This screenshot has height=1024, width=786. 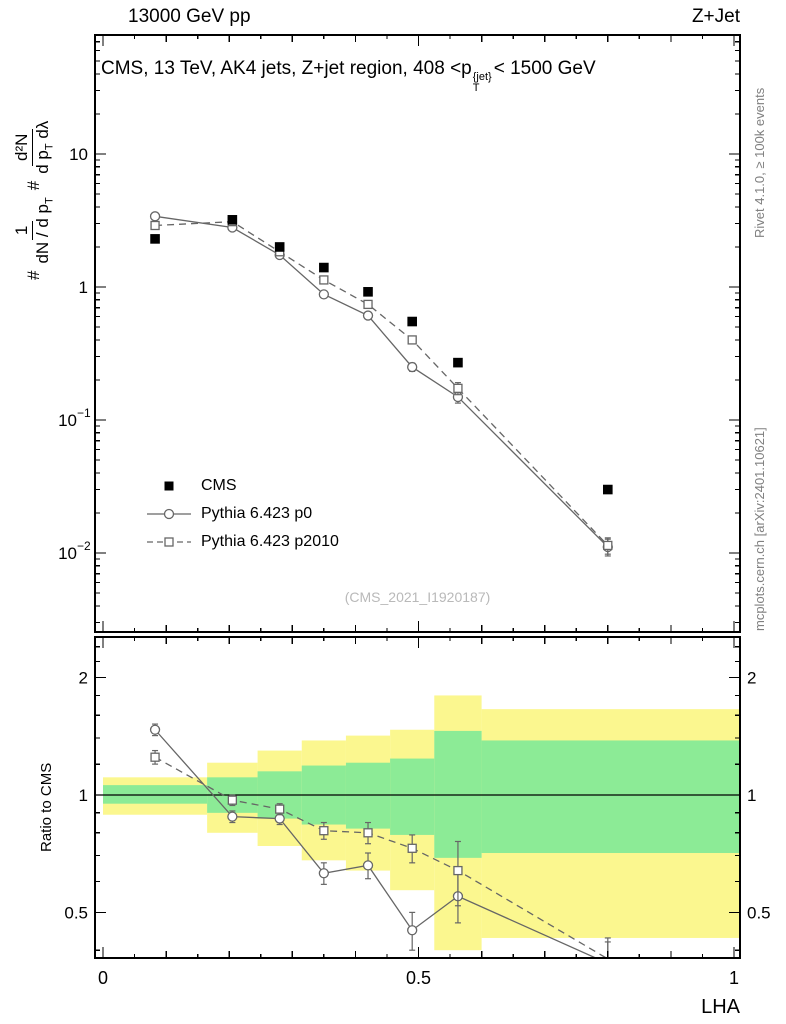 I want to click on legend-item-pythia-p2010: Pythia 6.423 p2010, so click(x=242, y=542).